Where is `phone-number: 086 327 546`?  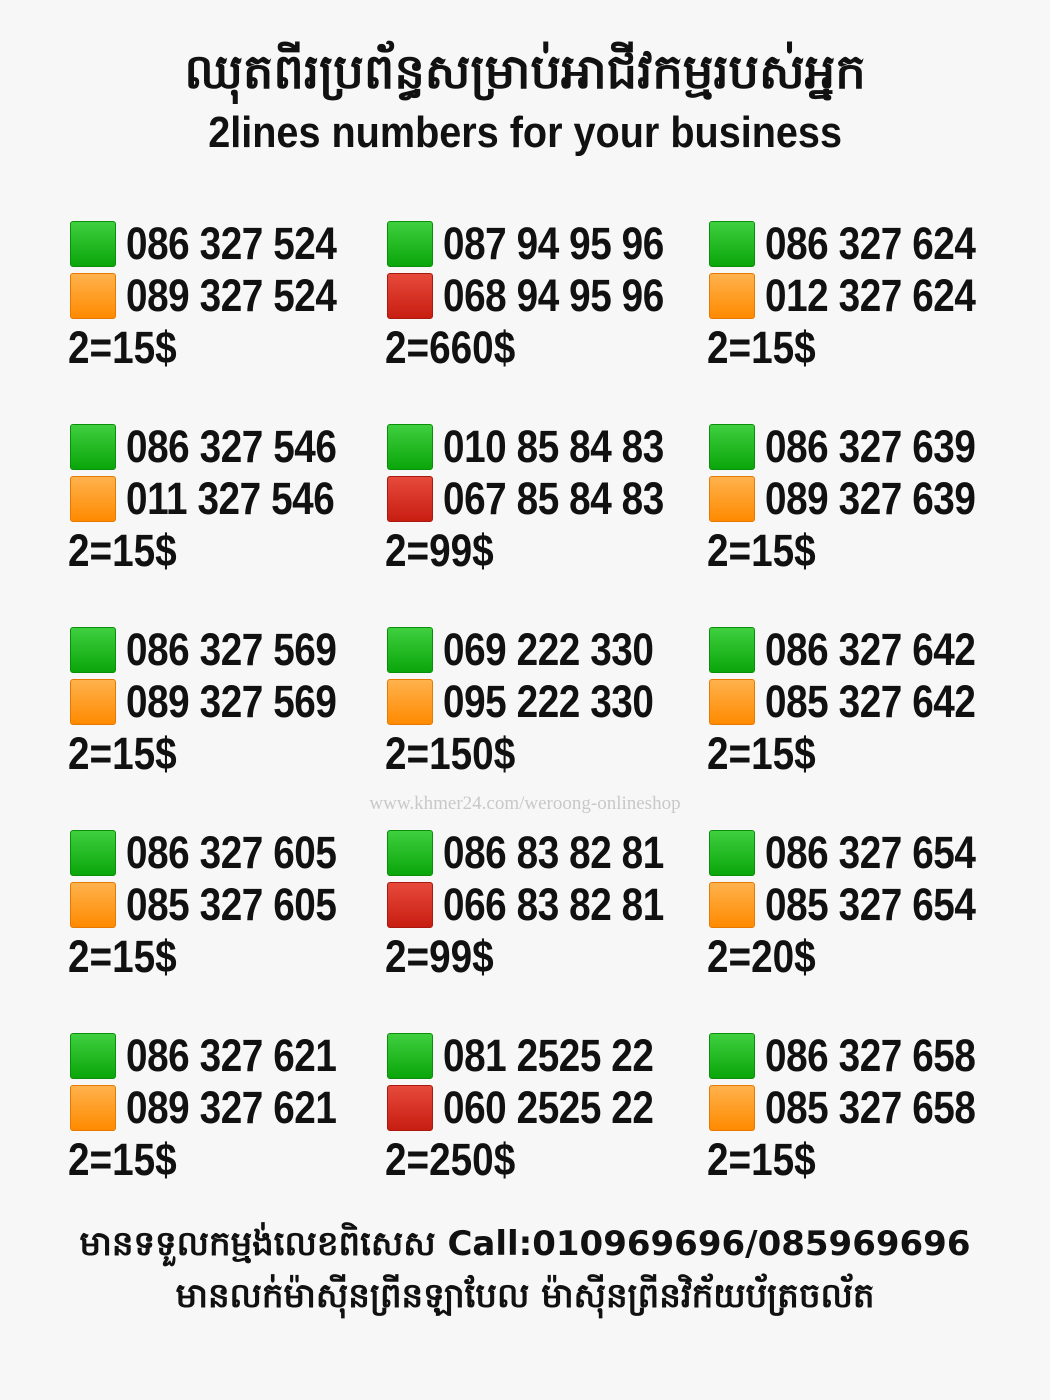
phone-number: 086 327 546 is located at coordinates (231, 446).